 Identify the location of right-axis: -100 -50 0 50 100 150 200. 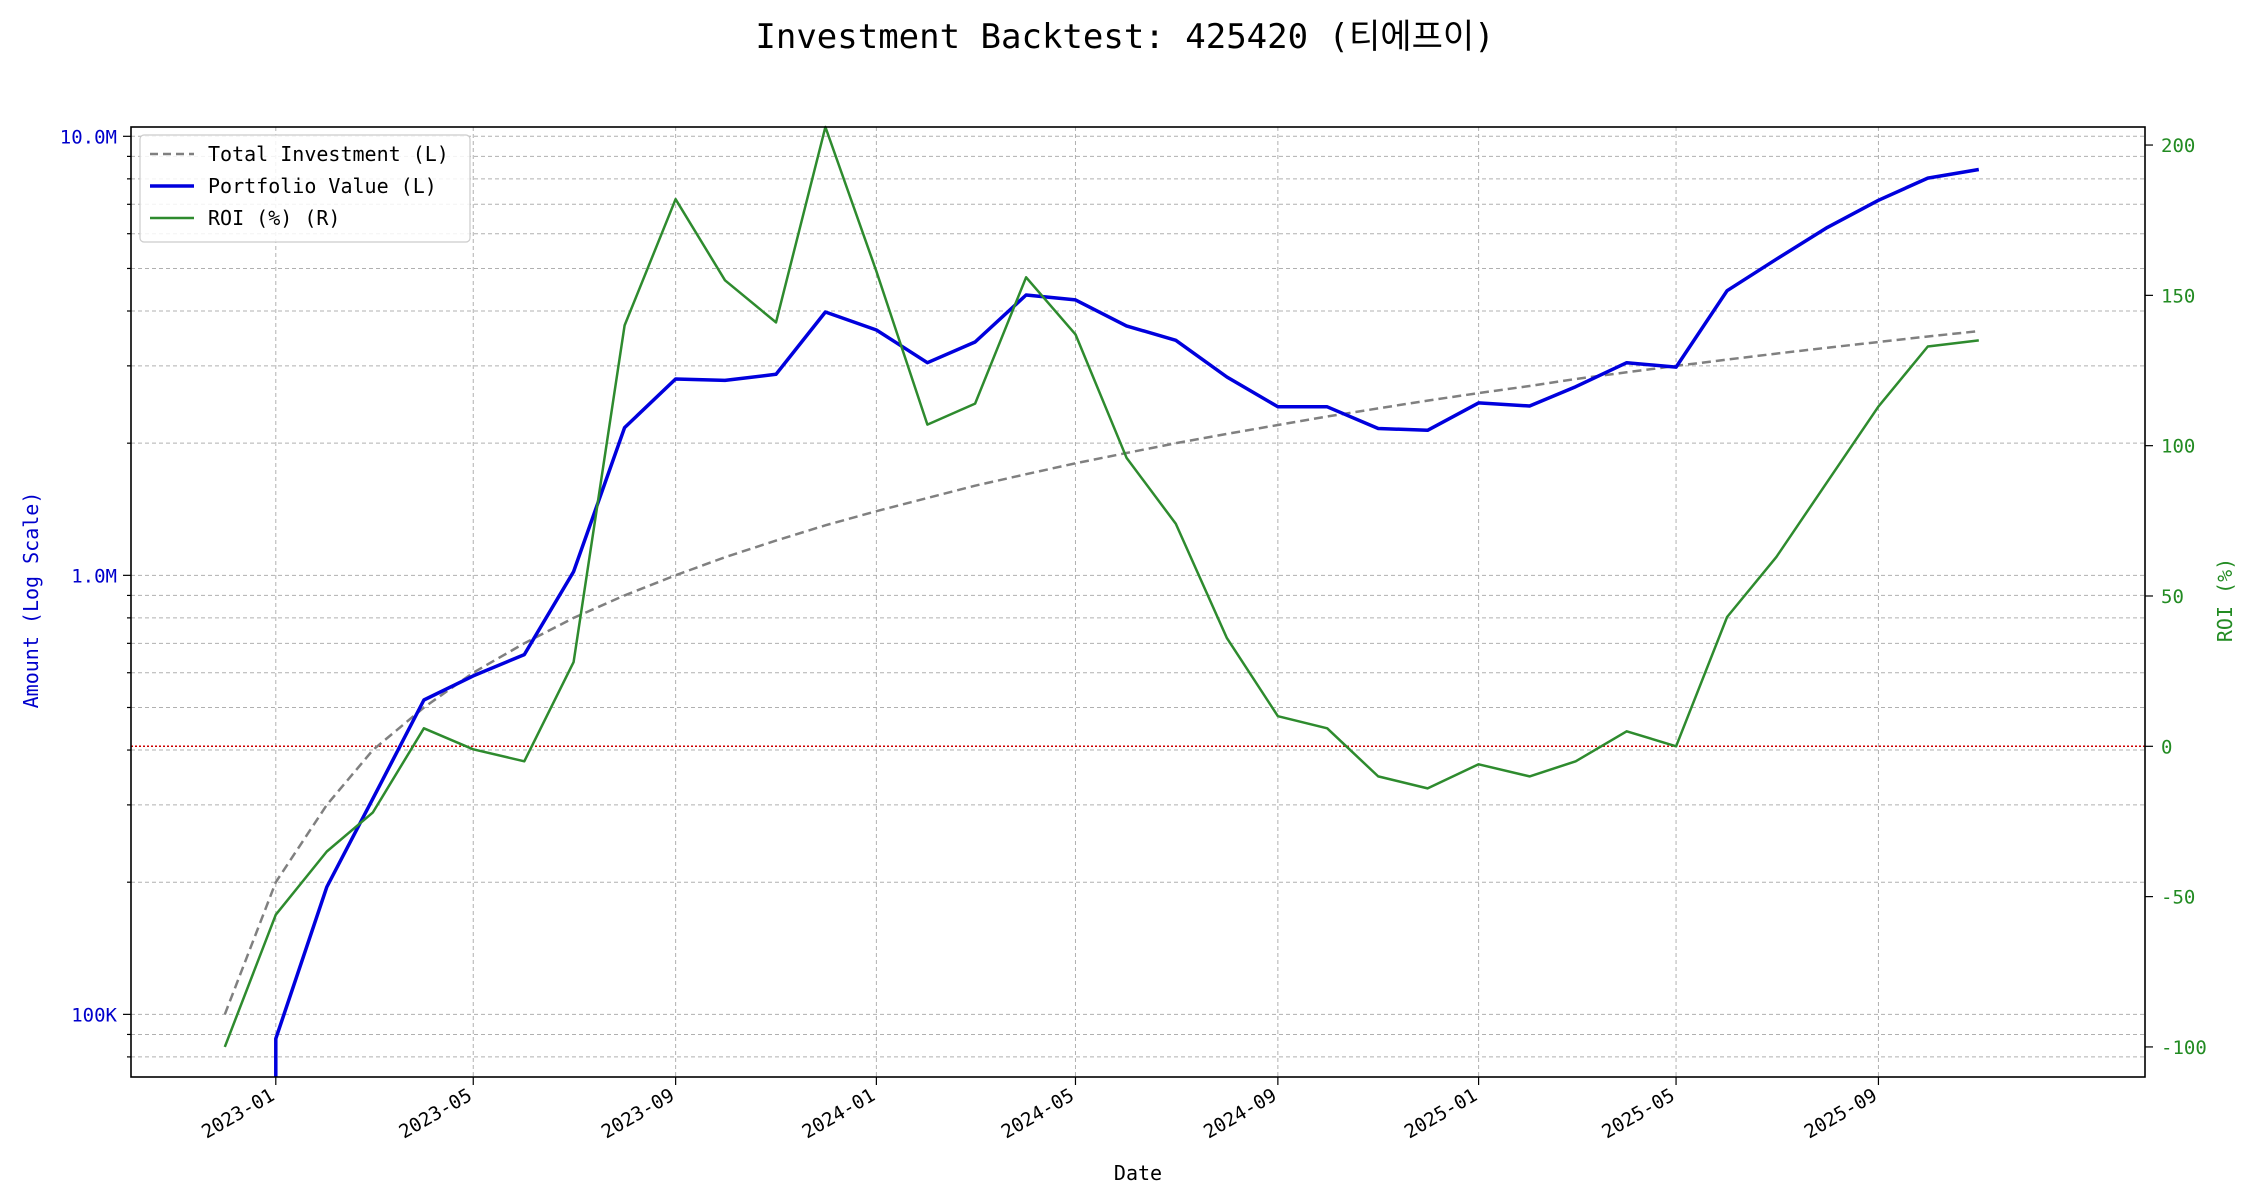
(2176, 597).